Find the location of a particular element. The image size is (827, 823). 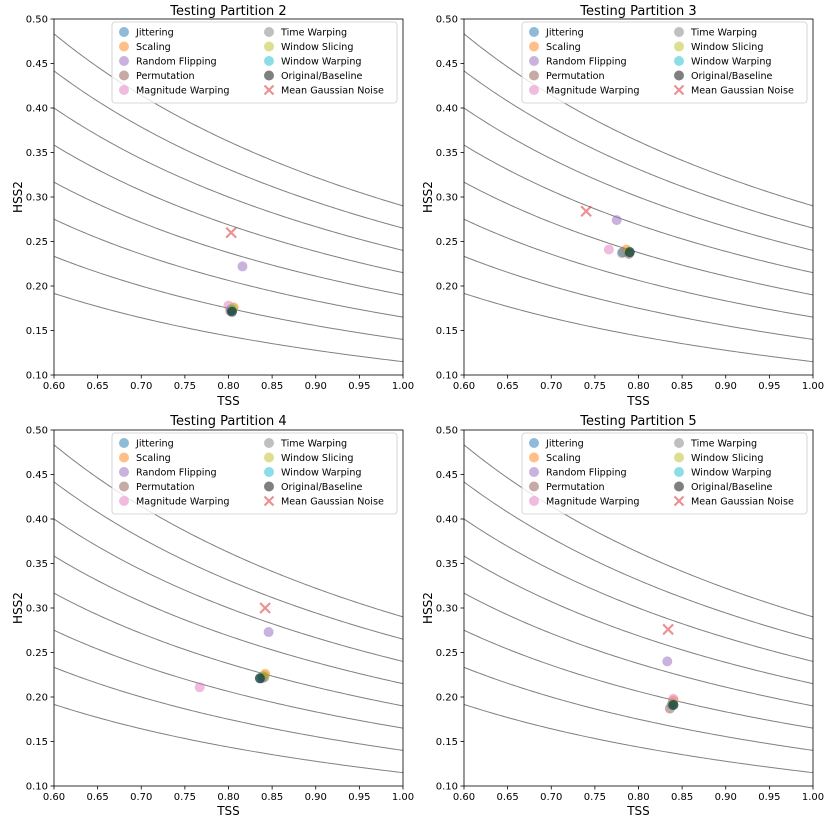

legend-label: Scaling is located at coordinates (153, 458).